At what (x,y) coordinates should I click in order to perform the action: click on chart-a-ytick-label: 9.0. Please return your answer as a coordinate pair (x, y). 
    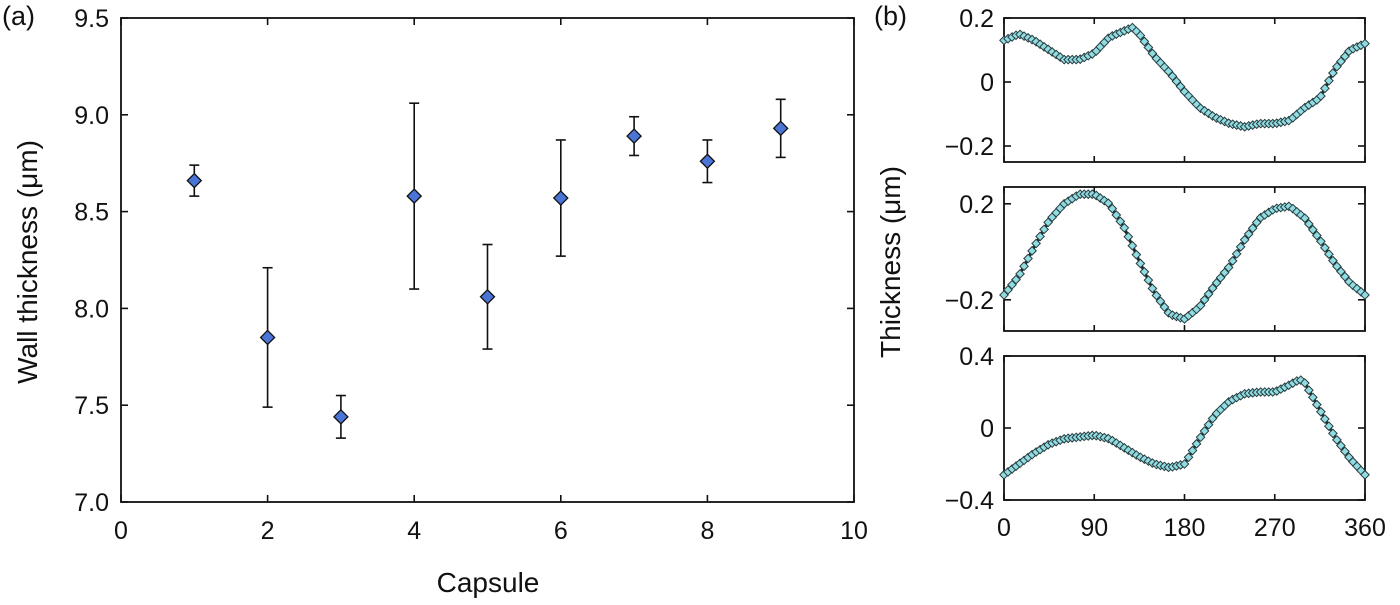
    Looking at the image, I should click on (91, 116).